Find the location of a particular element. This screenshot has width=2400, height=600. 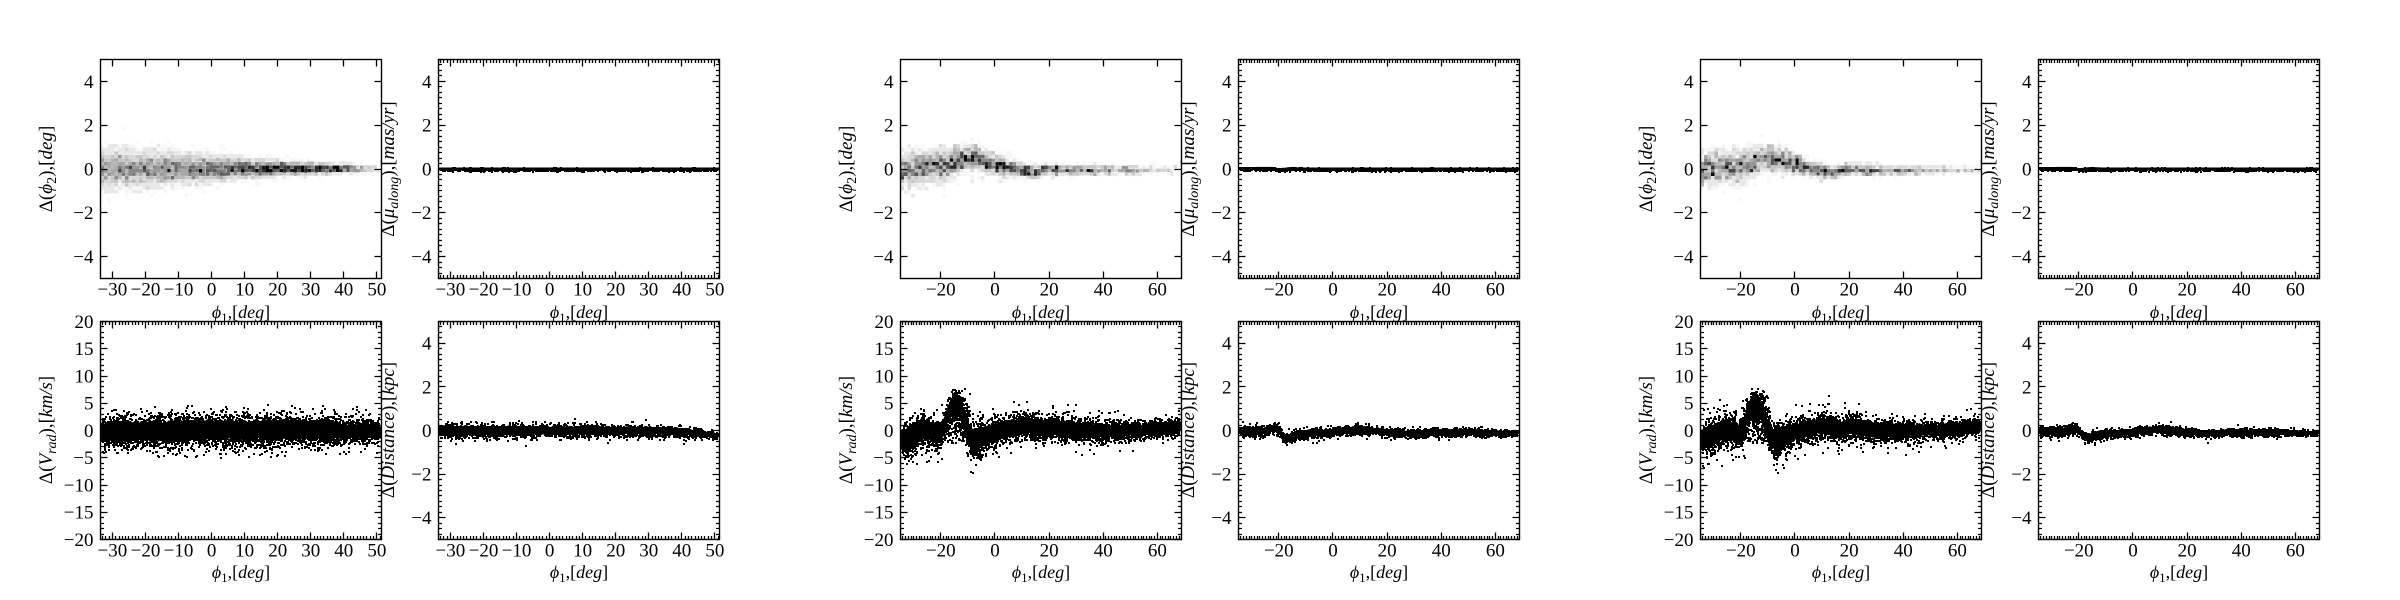

svg-text: Δ(μalong),[mas/yr] is located at coordinates (1990, 168).